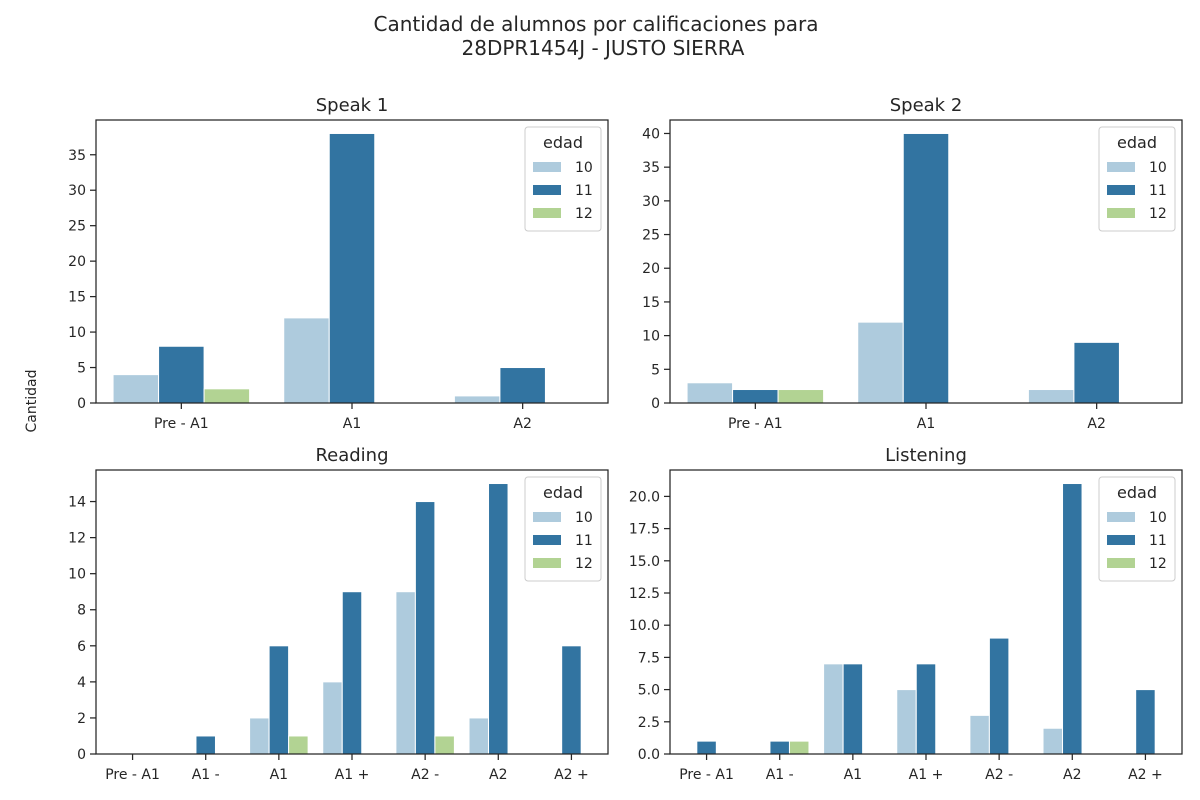  I want to click on y-axis-label: Cantidad, so click(32, 401).